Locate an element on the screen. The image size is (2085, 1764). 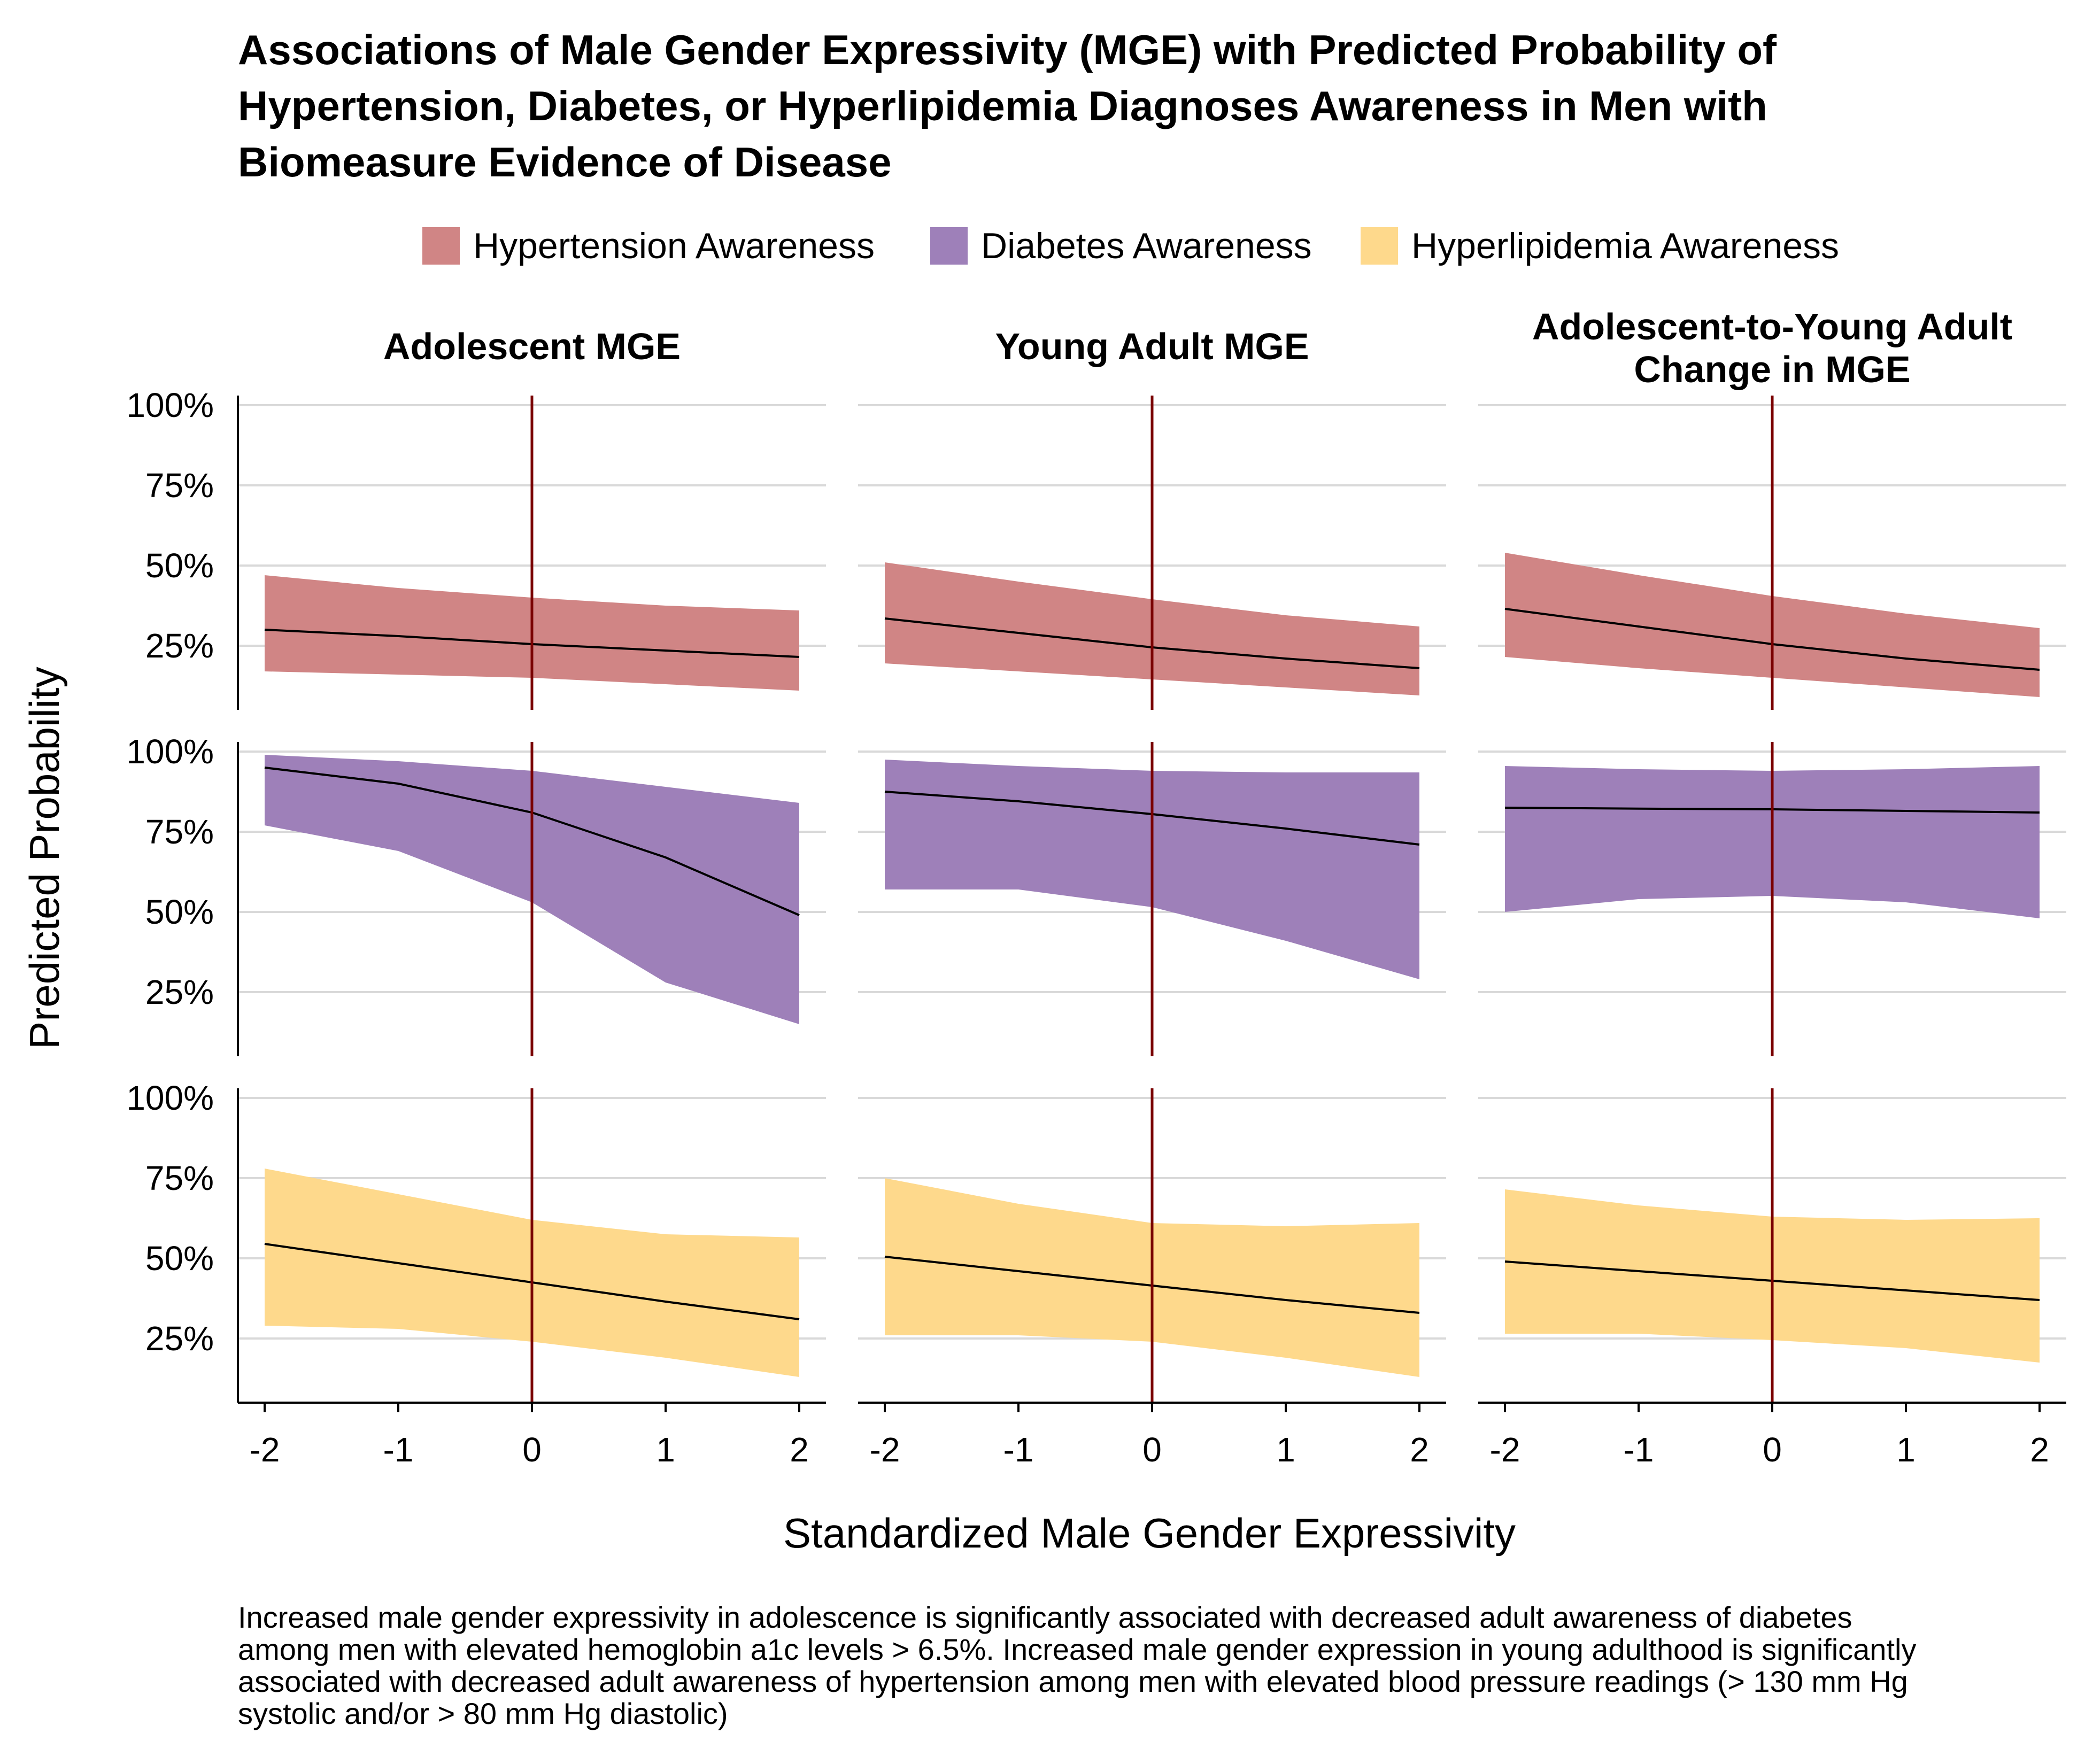
facet-strip-label: Change in MGE is located at coordinates (1772, 370).